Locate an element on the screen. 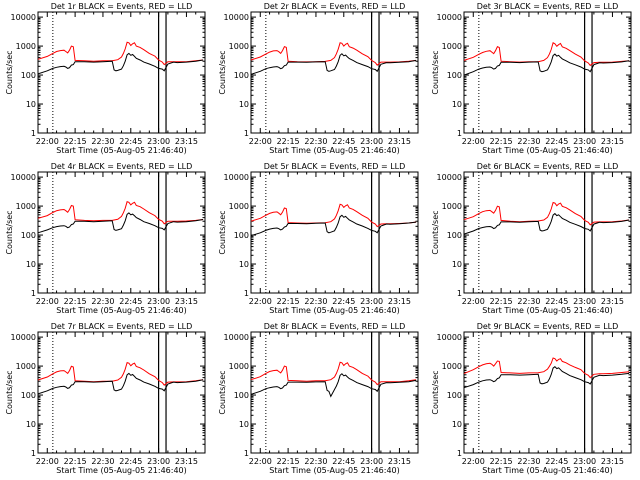 This screenshot has height=480, width=640. panel-title: Det 6r BLACK = Events, RED = LLD is located at coordinates (548, 166).